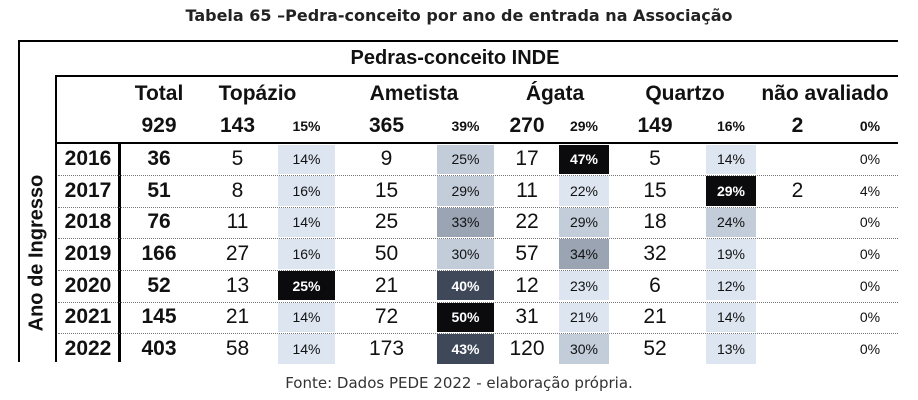 This screenshot has height=400, width=918. Describe the element at coordinates (655, 222) in the screenshot. I see `row-count-quartzo: 18` at that location.